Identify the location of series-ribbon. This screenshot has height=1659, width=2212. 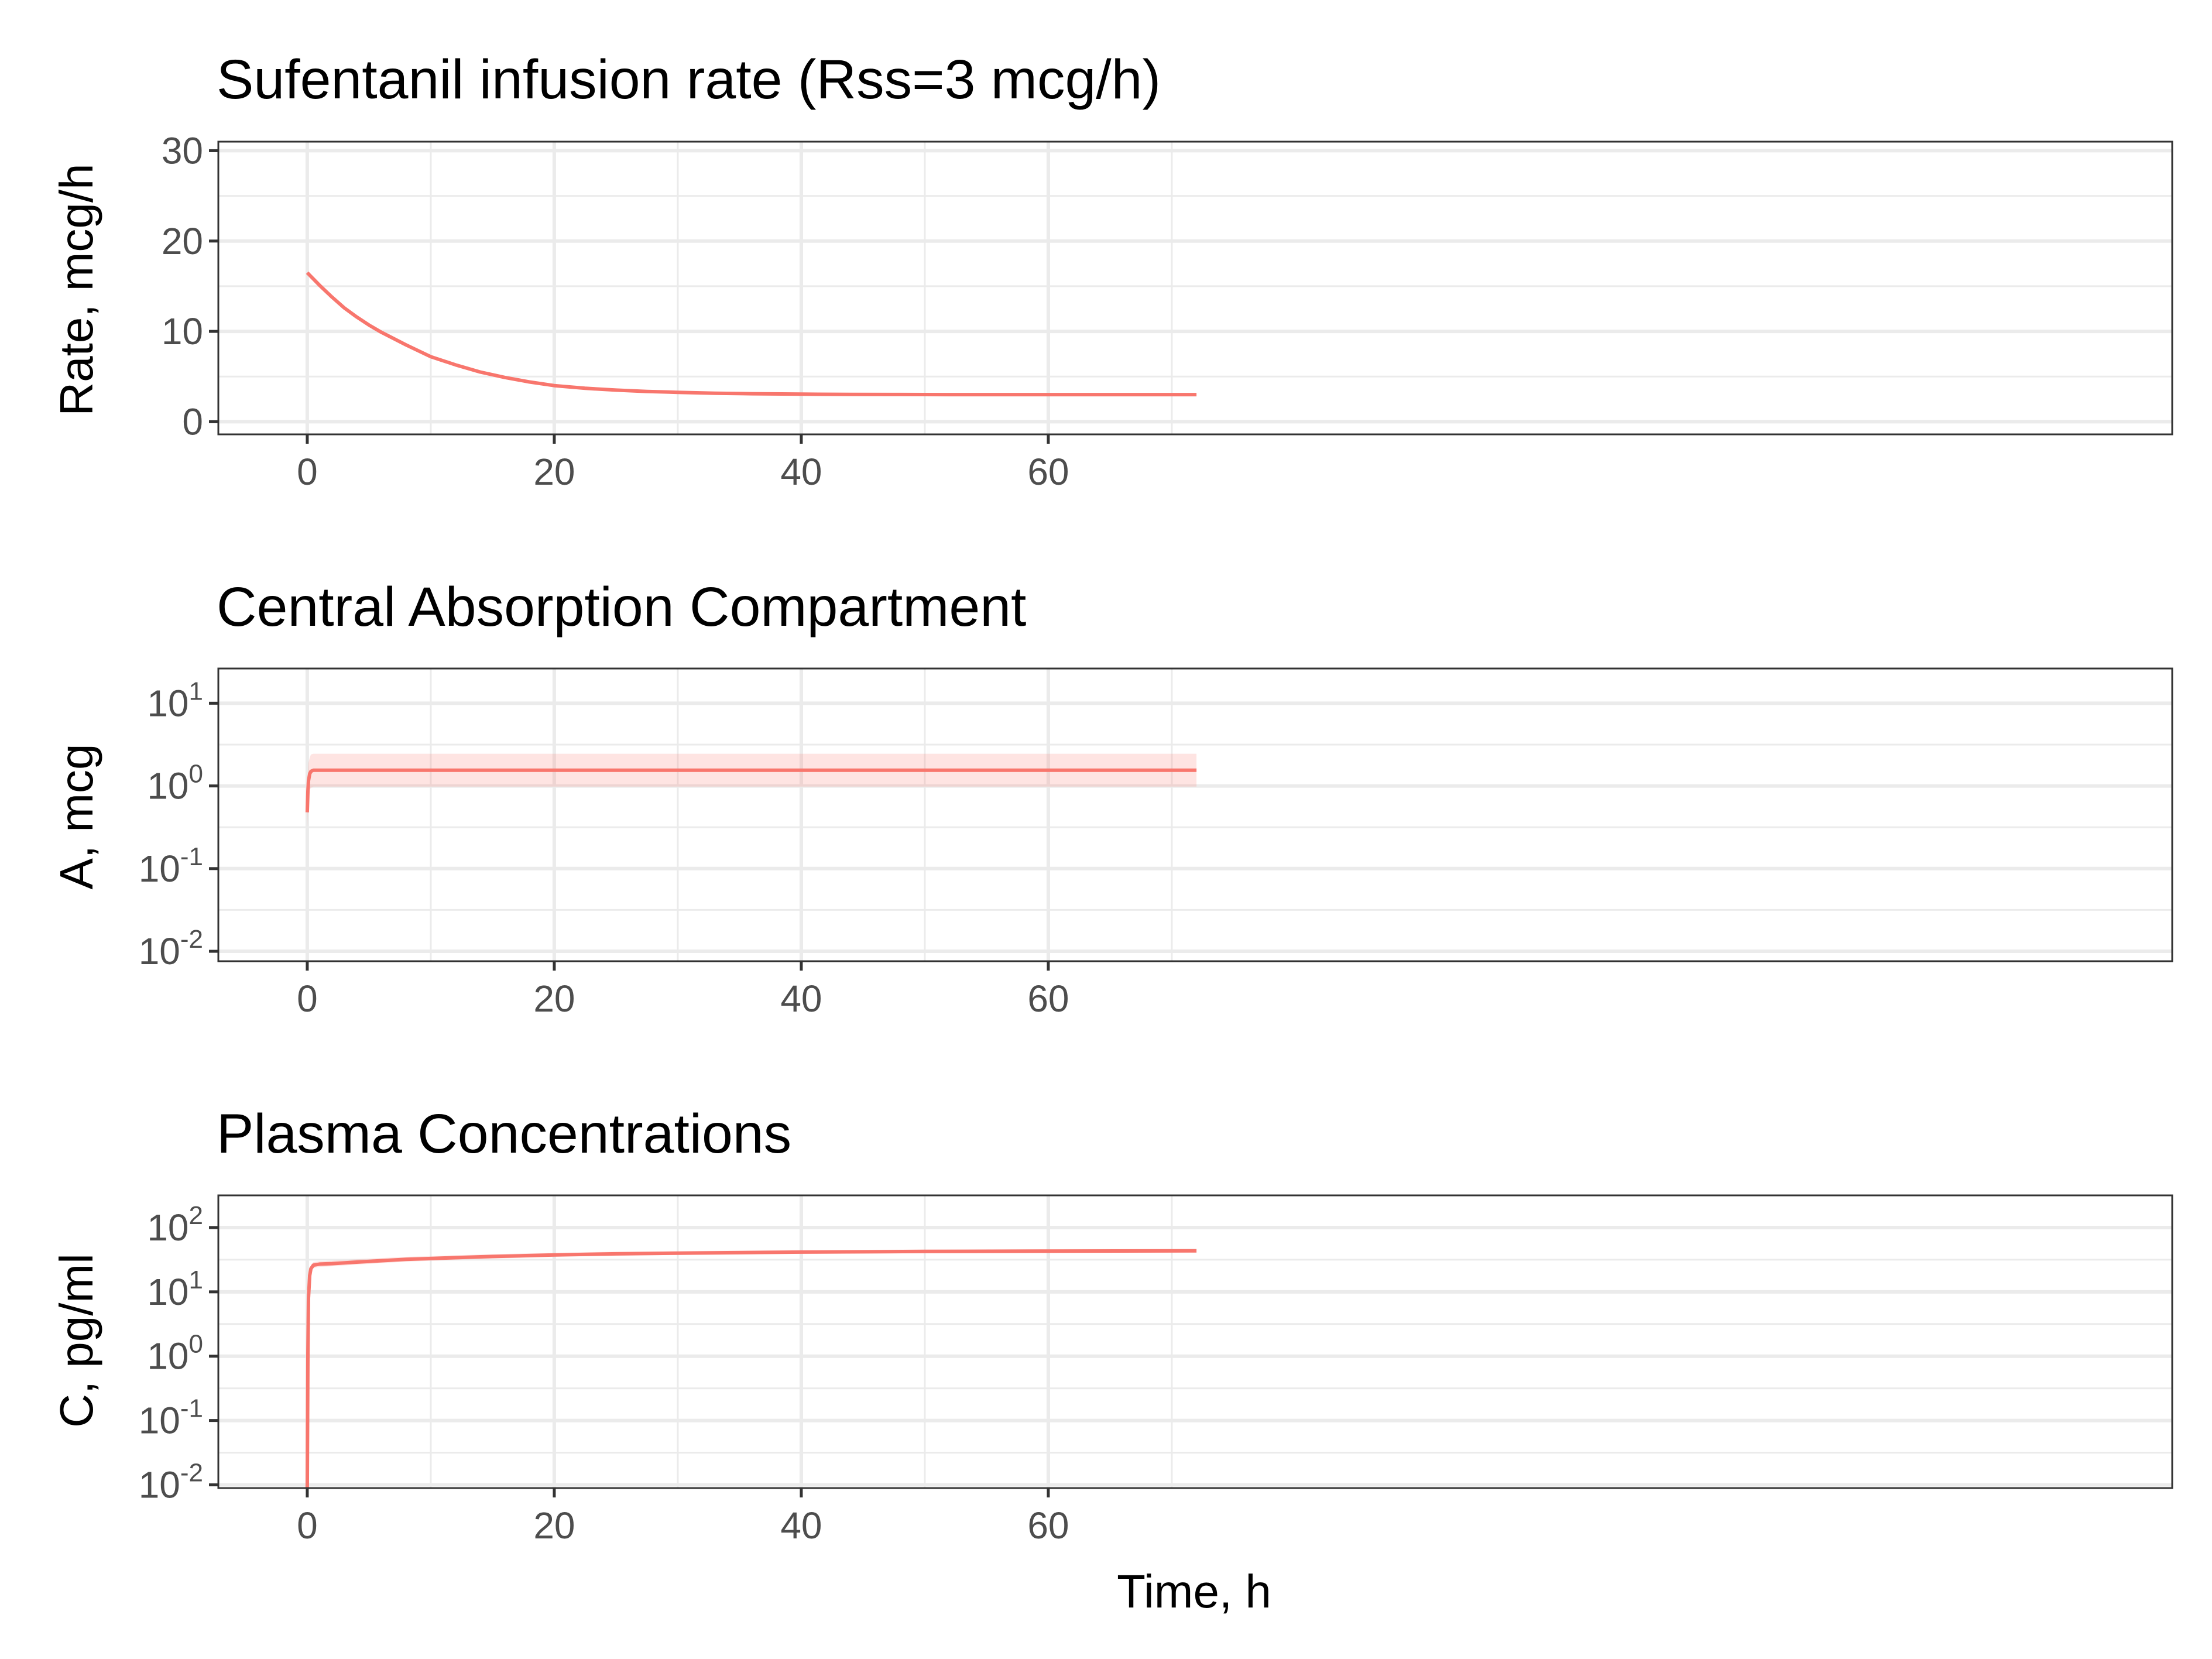
(752, 791).